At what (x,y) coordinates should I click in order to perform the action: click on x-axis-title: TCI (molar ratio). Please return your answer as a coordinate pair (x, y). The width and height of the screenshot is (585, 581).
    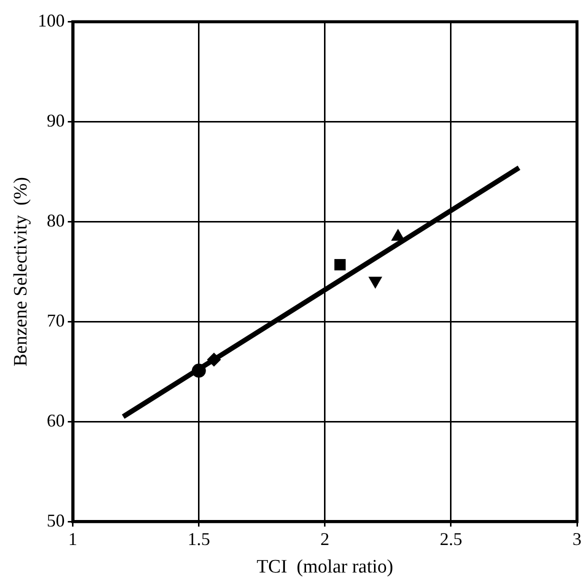
    Looking at the image, I should click on (325, 567).